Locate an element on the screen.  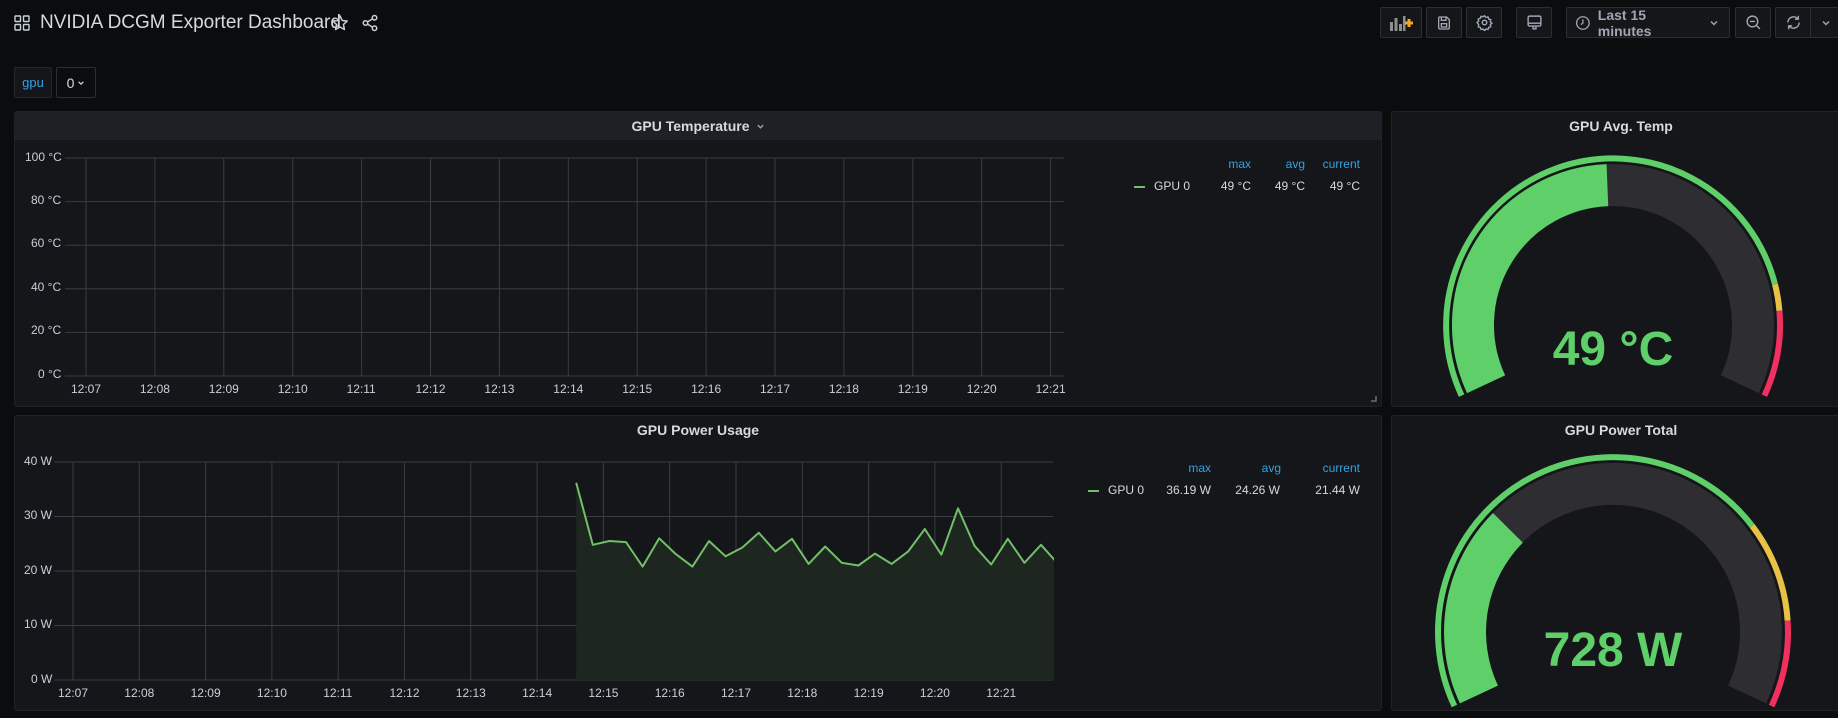
dashboard-grid-icon is located at coordinates (22, 23).